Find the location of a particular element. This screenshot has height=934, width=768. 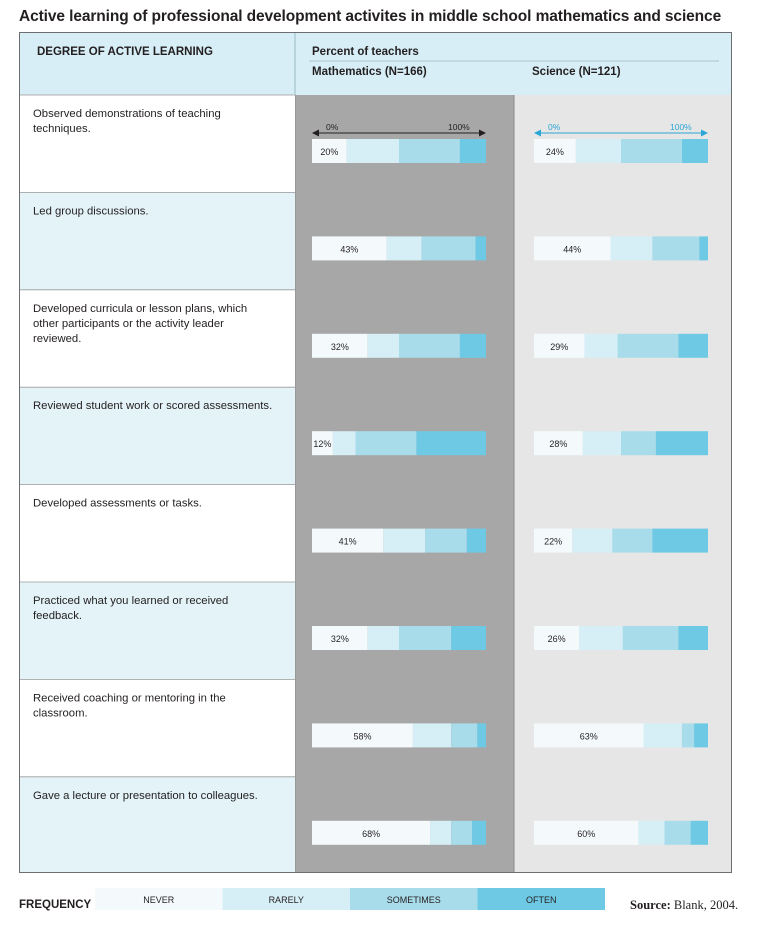

scale-min-label-science: 0% is located at coordinates (554, 127).